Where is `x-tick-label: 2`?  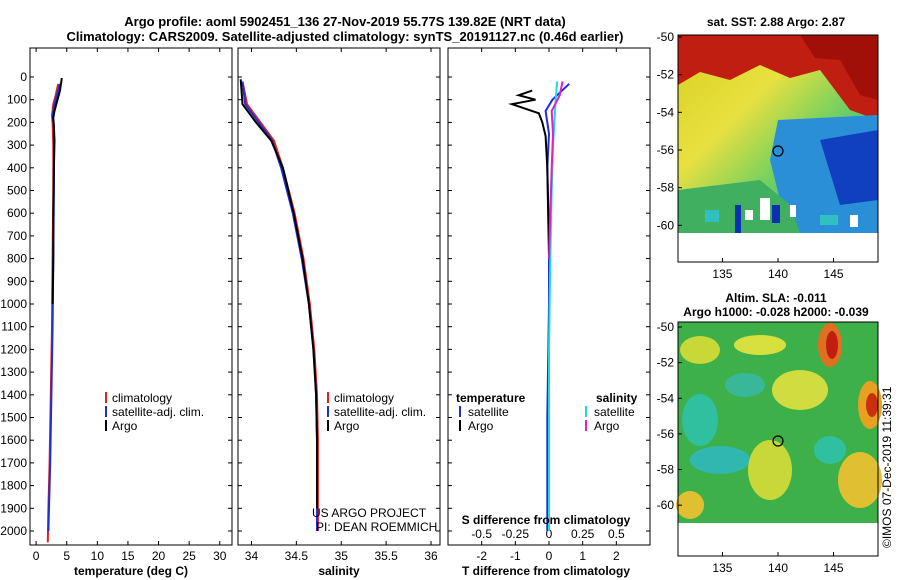
x-tick-label: 2 is located at coordinates (616, 556).